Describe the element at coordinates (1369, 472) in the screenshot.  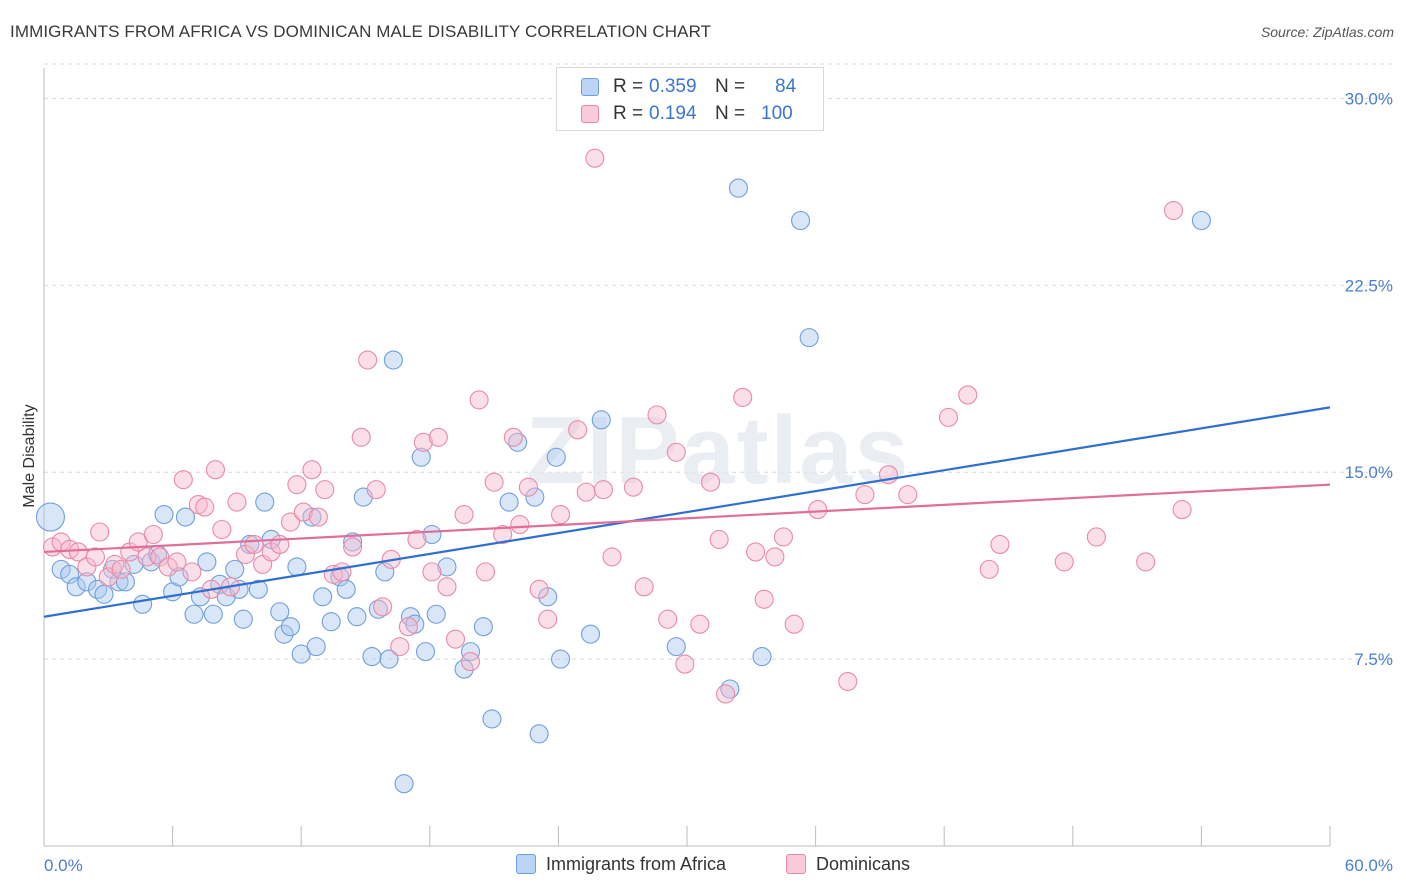
I see `y-tick-label: 15.0%` at that location.